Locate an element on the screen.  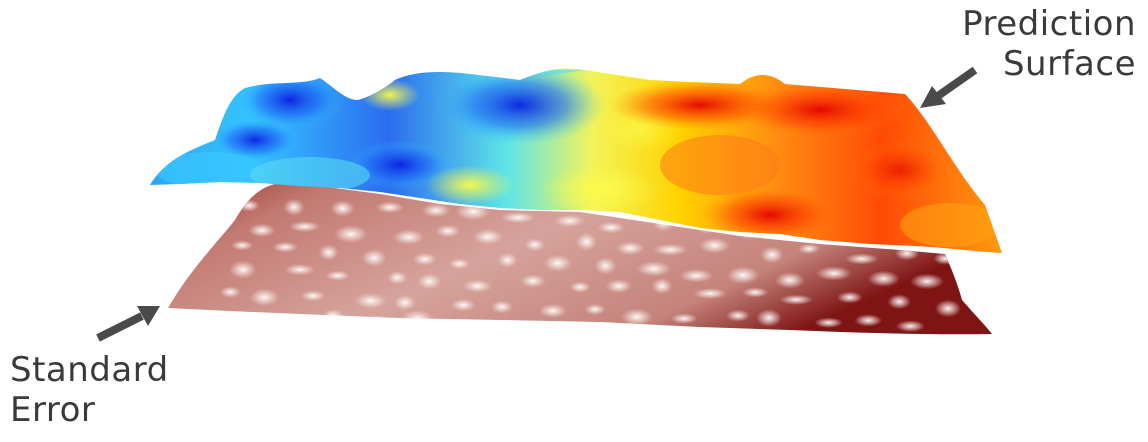
standard-error-label-line-1: Standard is located at coordinates (89, 370).